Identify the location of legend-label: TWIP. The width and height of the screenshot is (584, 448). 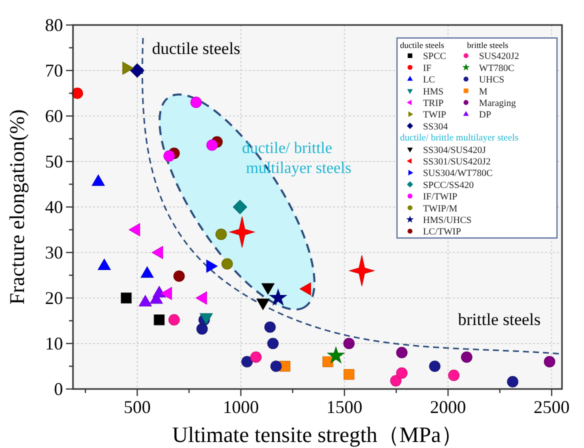
(434, 115).